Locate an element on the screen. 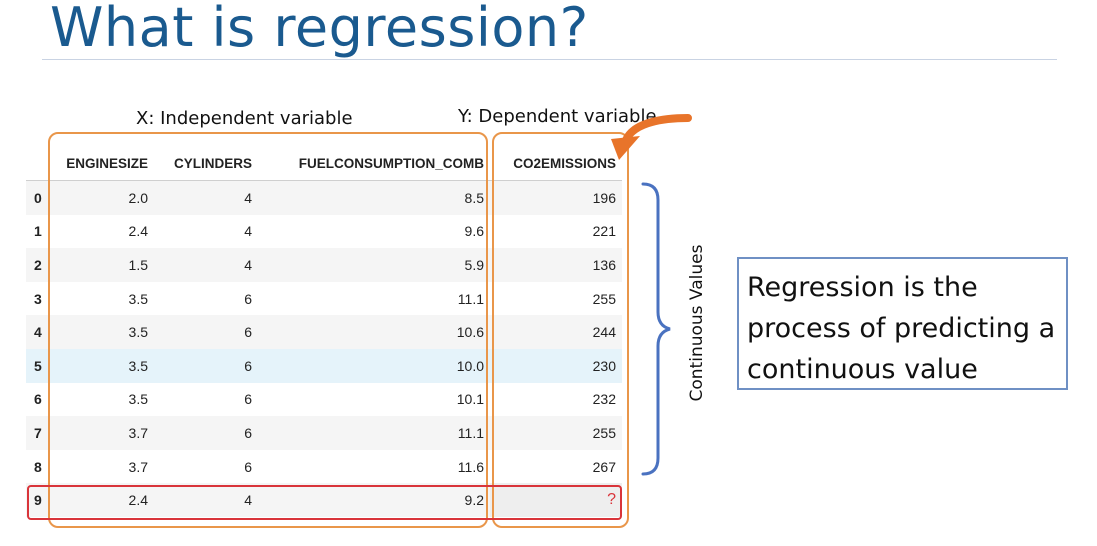  table-row: 0 2.0 4 8.5 196 is located at coordinates (324, 197).